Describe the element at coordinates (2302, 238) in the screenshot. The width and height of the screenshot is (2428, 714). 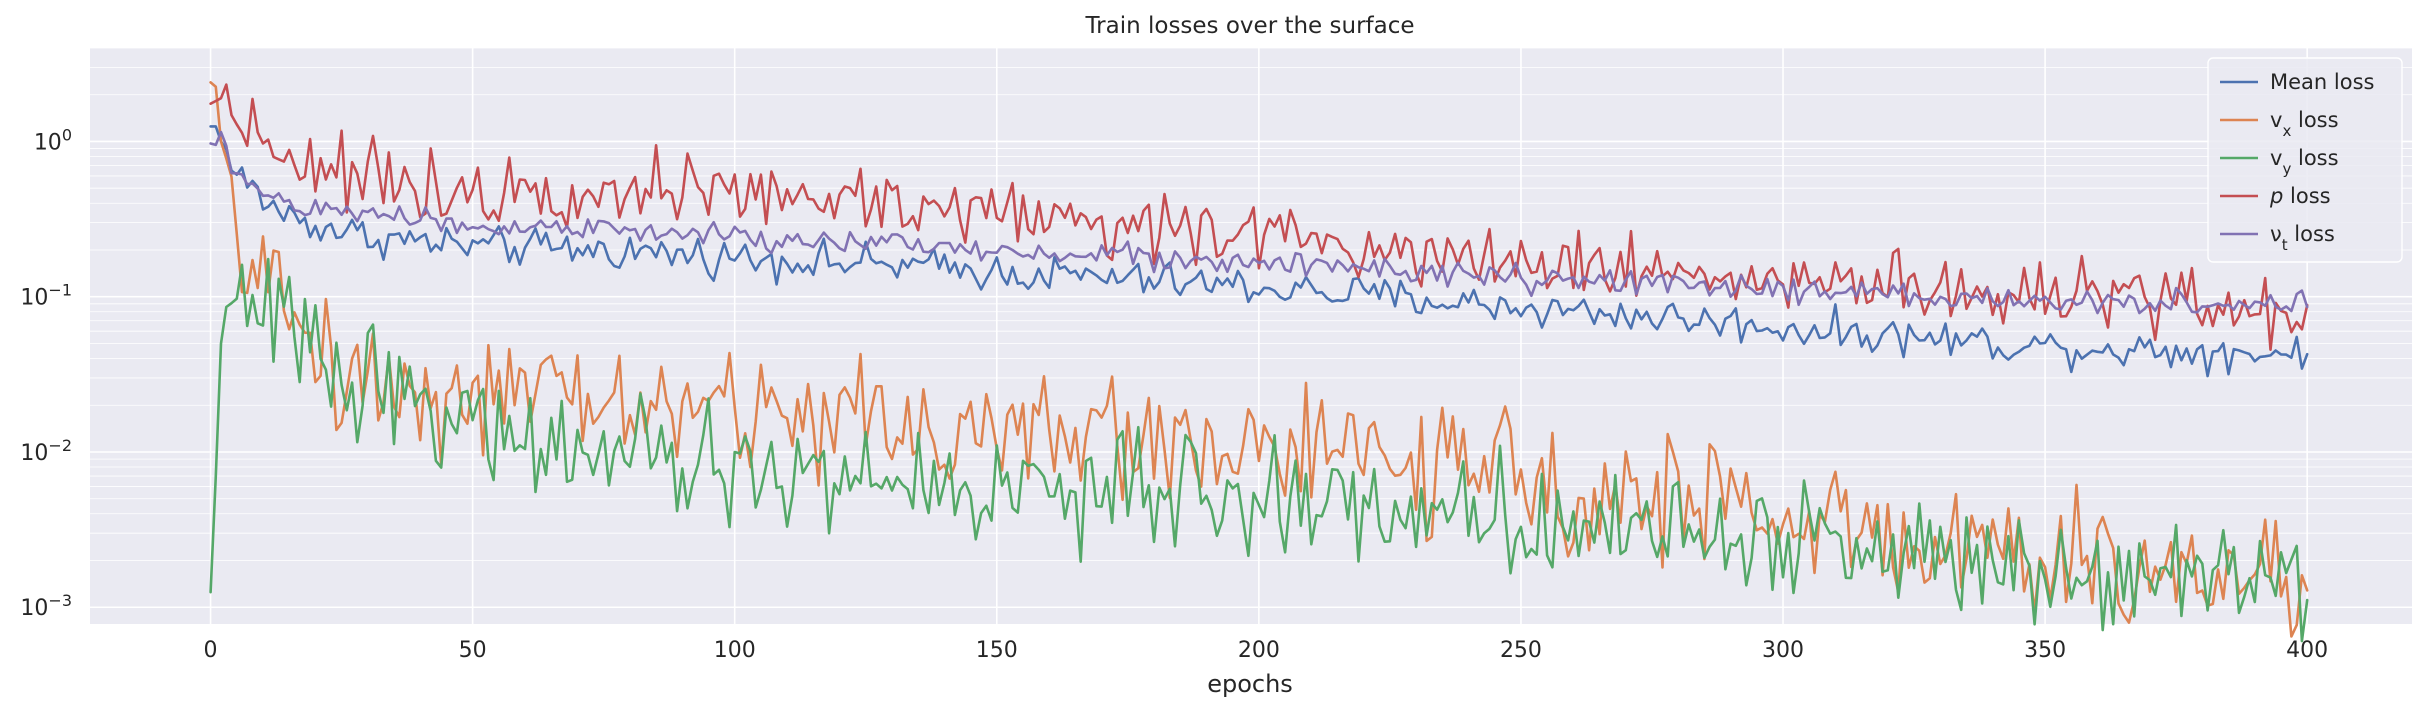
I see `legend-entry: νt loss` at that location.